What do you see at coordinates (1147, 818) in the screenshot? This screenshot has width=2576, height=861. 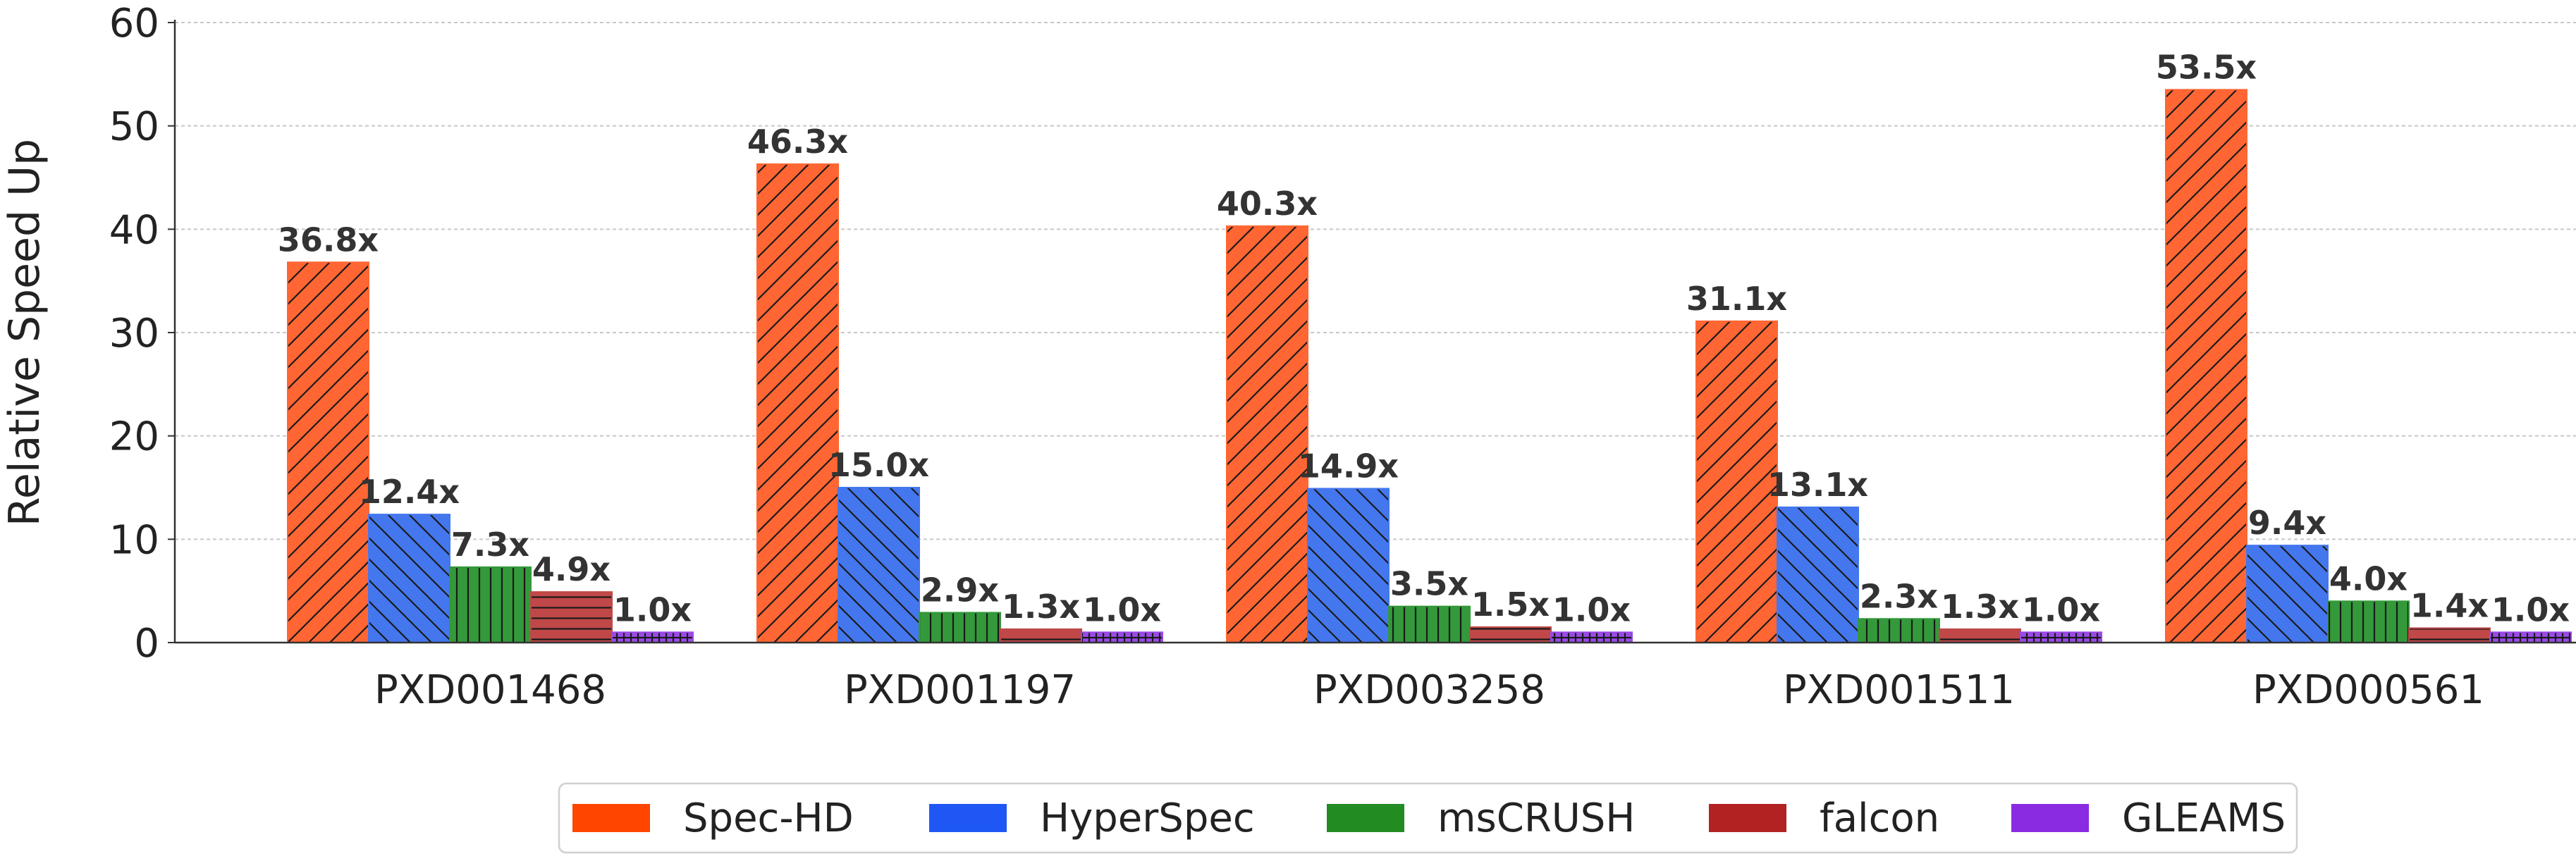 I see `legend-label: HyperSpec` at bounding box center [1147, 818].